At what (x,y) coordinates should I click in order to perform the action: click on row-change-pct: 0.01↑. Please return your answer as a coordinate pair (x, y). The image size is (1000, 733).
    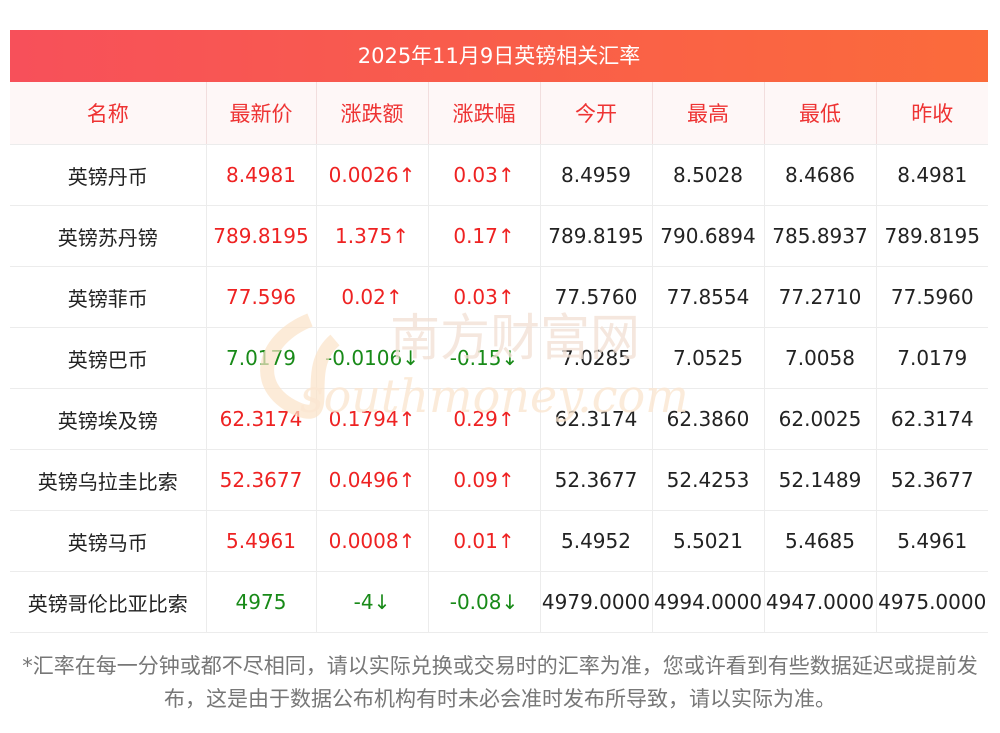
    Looking at the image, I should click on (484, 541).